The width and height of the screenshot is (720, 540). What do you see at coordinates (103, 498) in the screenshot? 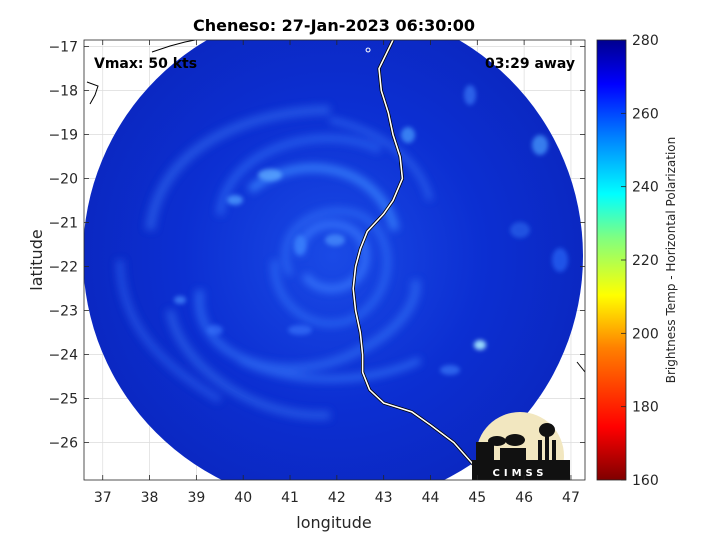
I see `x-tick-label: 37` at bounding box center [103, 498].